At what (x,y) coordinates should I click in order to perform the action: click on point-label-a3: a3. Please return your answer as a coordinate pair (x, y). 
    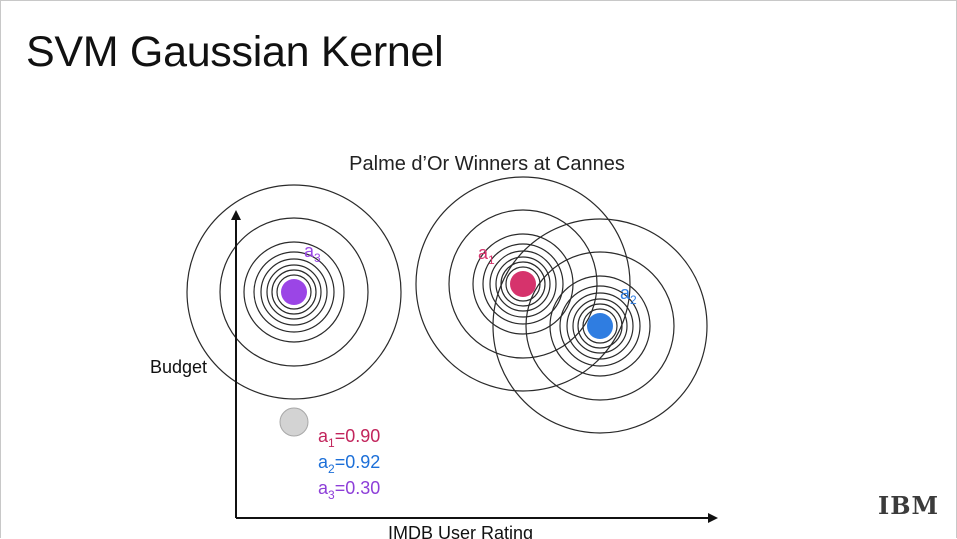
    Looking at the image, I should click on (312, 253).